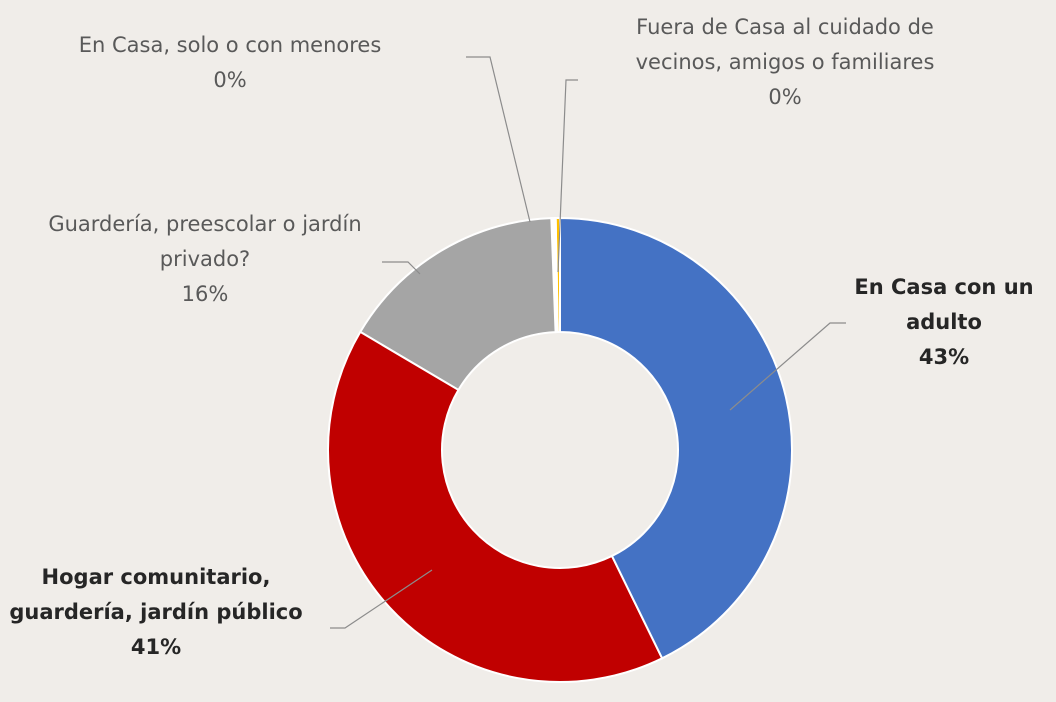  I want to click on category-label: Guardería, preescolar o jardín privado?, so click(205, 241).